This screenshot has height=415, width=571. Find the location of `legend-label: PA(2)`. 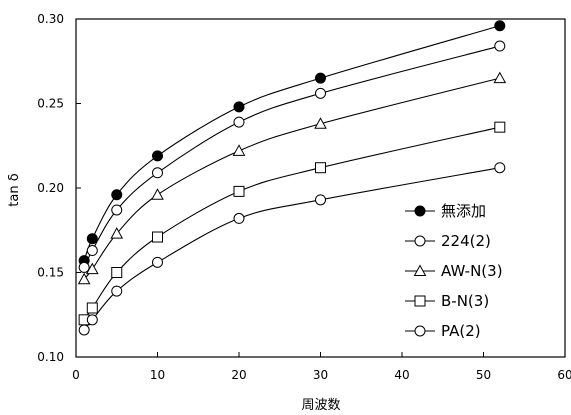

legend-label: PA(2) is located at coordinates (461, 331).